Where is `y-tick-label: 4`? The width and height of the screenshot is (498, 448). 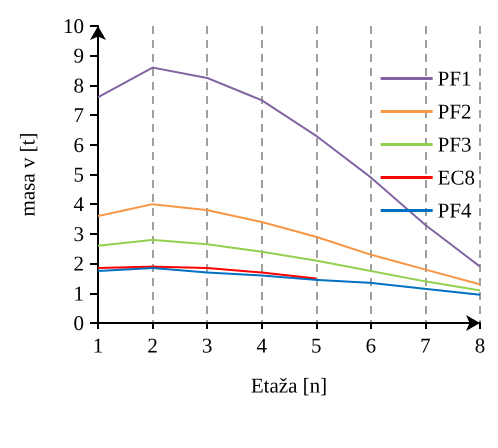 y-tick-label: 4 is located at coordinates (79, 204).